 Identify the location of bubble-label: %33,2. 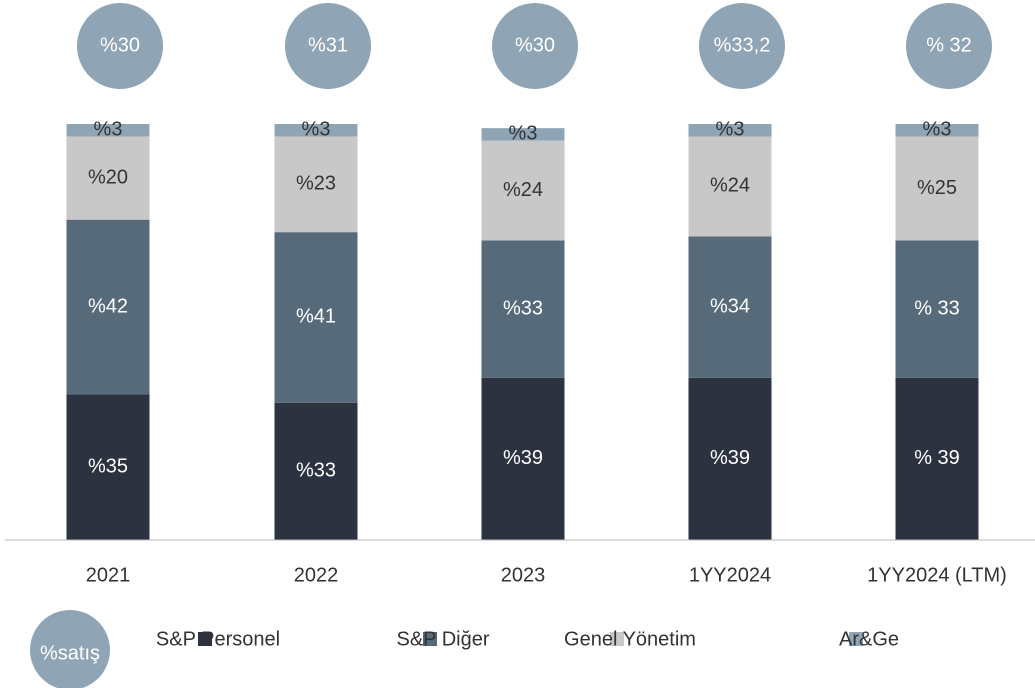
(742, 45).